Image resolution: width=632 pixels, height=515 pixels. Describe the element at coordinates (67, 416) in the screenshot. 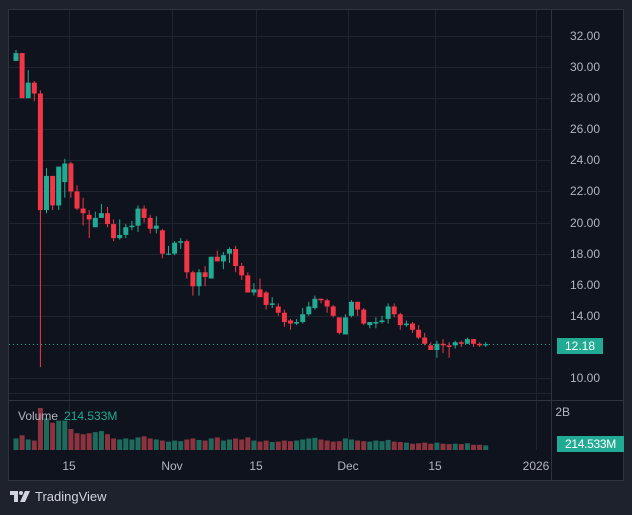

I see `volume-legend: Volume 214.533M` at that location.